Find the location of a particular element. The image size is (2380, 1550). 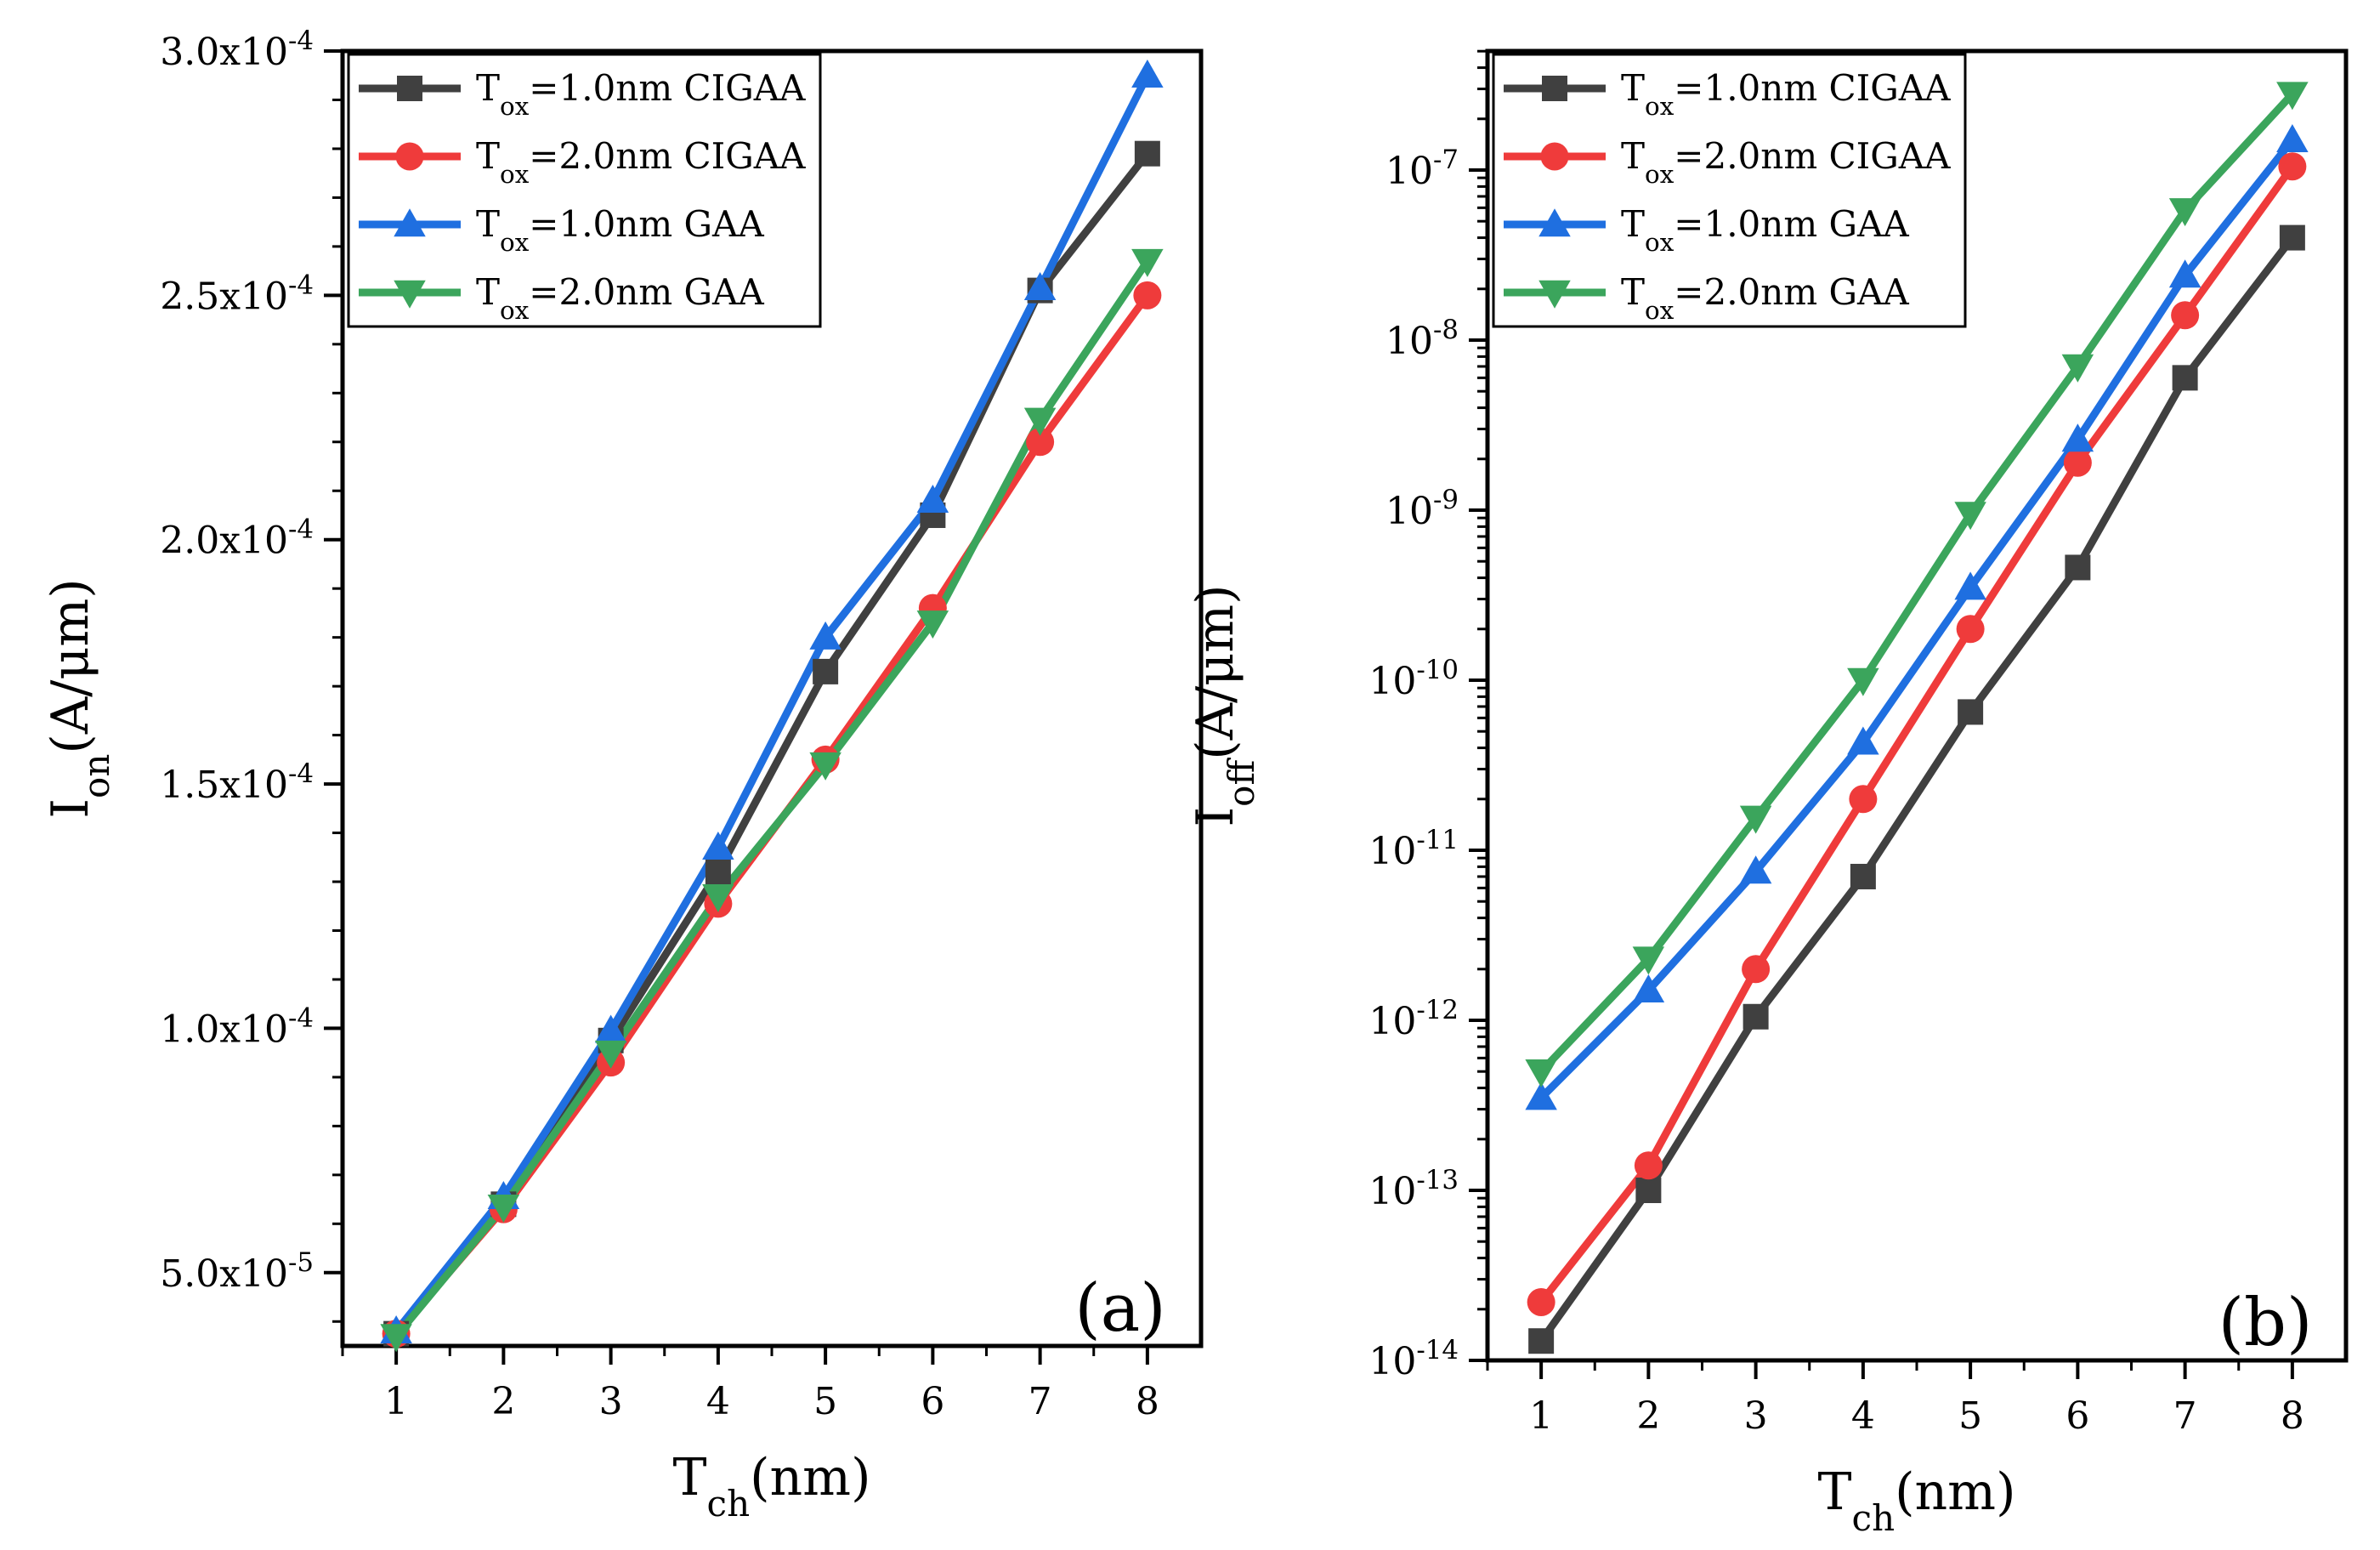

x-tick-label: 7 is located at coordinates (1040, 1401).